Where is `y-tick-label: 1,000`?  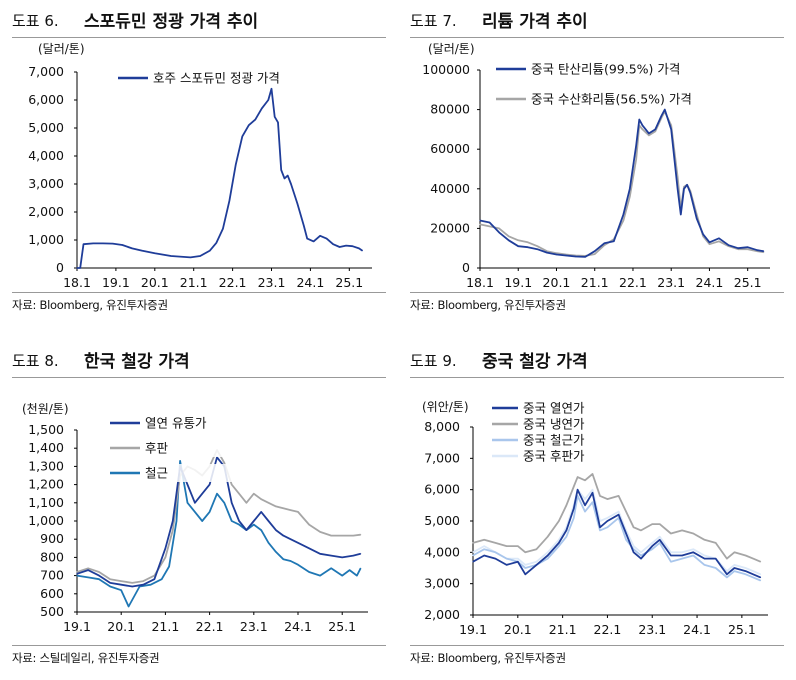 y-tick-label: 1,000 is located at coordinates (46, 520).